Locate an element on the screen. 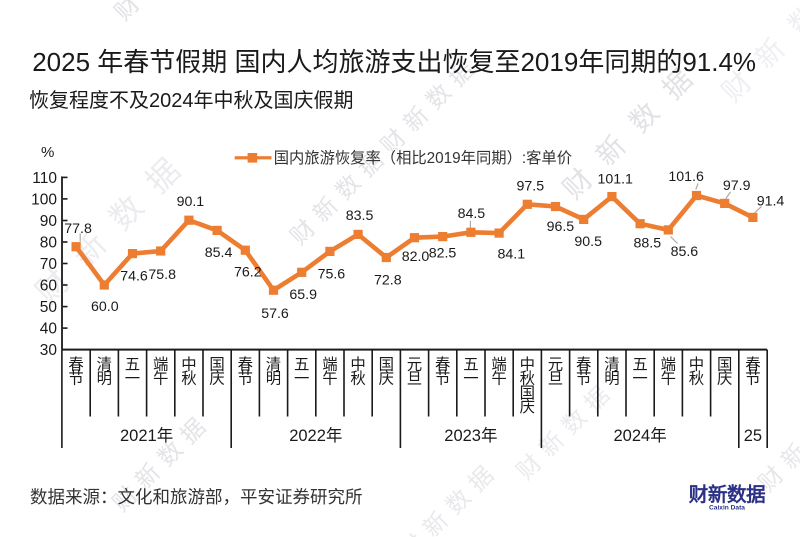 The image size is (800, 537). svg-text: 91.4 is located at coordinates (771, 202).